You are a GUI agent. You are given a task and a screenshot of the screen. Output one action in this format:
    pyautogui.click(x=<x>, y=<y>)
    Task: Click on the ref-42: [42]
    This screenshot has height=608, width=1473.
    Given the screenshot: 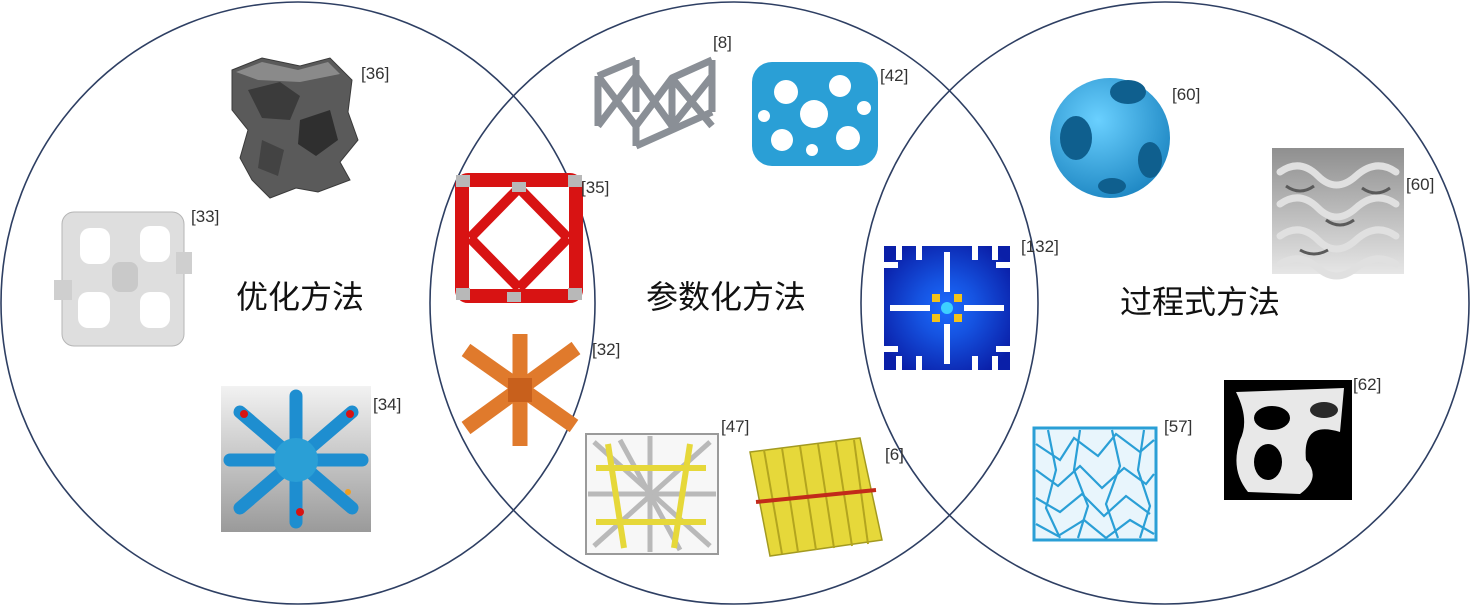 What is the action you would take?
    pyautogui.click(x=894, y=75)
    